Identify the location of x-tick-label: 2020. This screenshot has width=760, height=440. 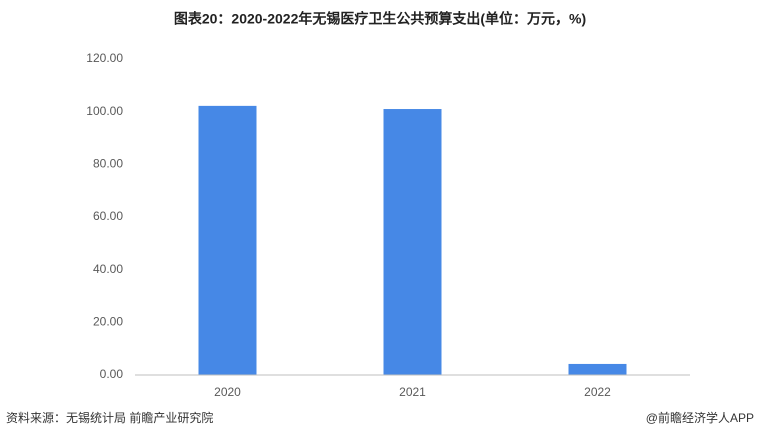
(227, 392).